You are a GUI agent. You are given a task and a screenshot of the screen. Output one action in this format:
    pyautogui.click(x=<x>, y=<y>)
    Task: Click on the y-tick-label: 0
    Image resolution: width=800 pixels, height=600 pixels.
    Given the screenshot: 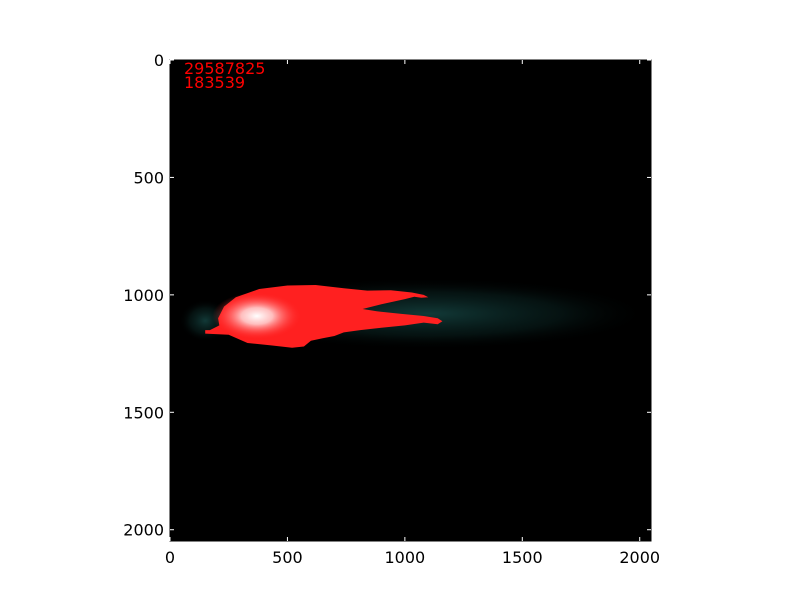 What is the action you would take?
    pyautogui.click(x=159, y=60)
    